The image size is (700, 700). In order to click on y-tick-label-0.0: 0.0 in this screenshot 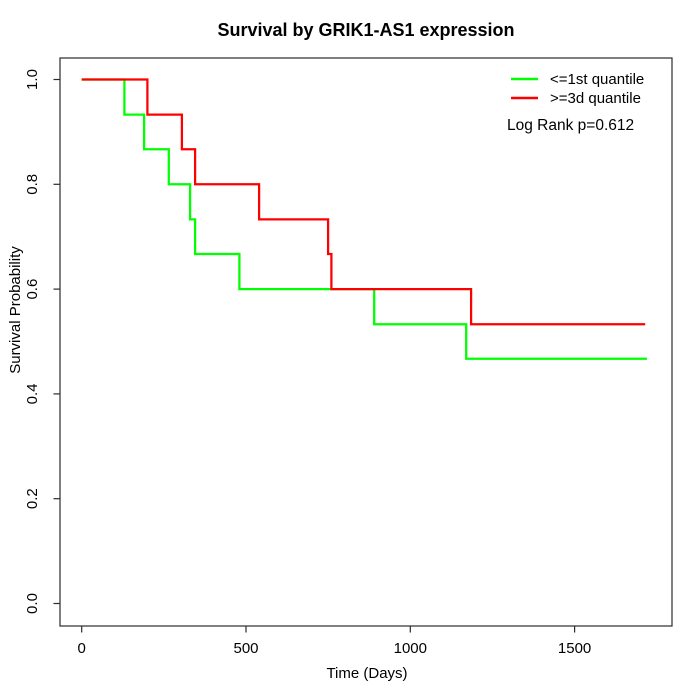, I will do `click(32, 603)`.